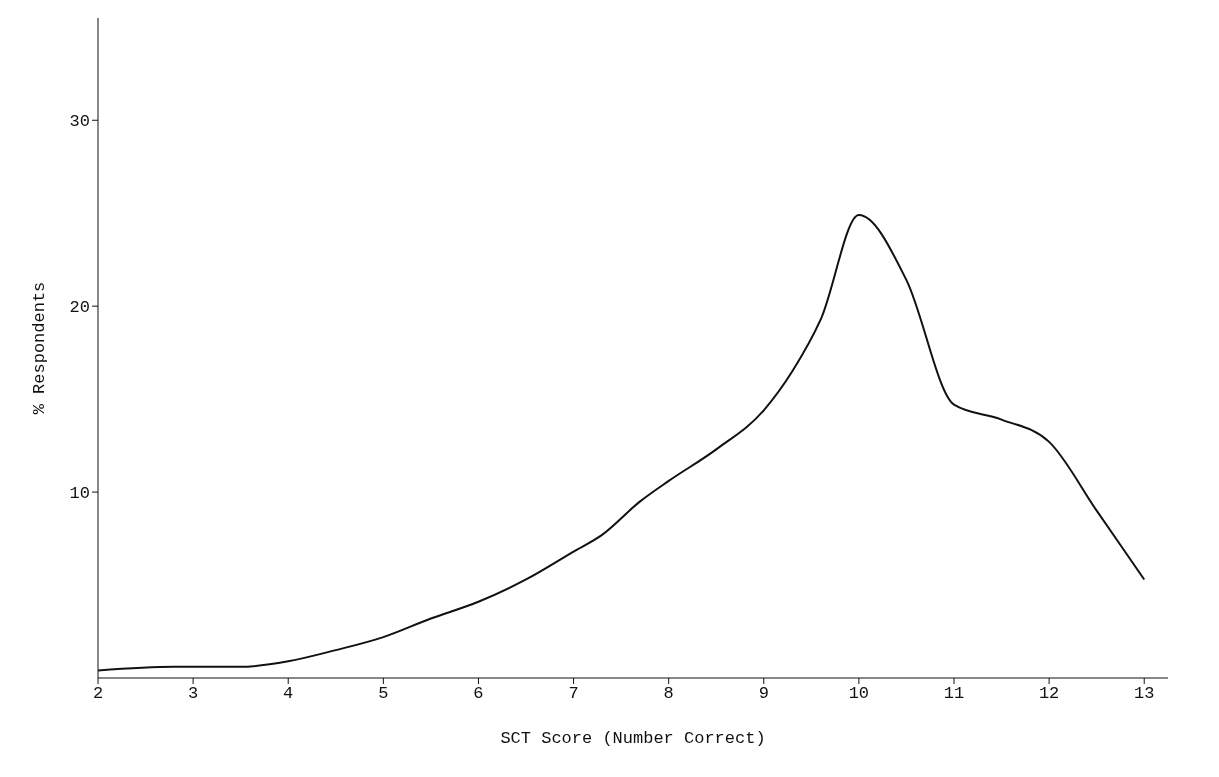 This screenshot has width=1219, height=777. Describe the element at coordinates (954, 694) in the screenshot. I see `x-tick-label: 11` at that location.